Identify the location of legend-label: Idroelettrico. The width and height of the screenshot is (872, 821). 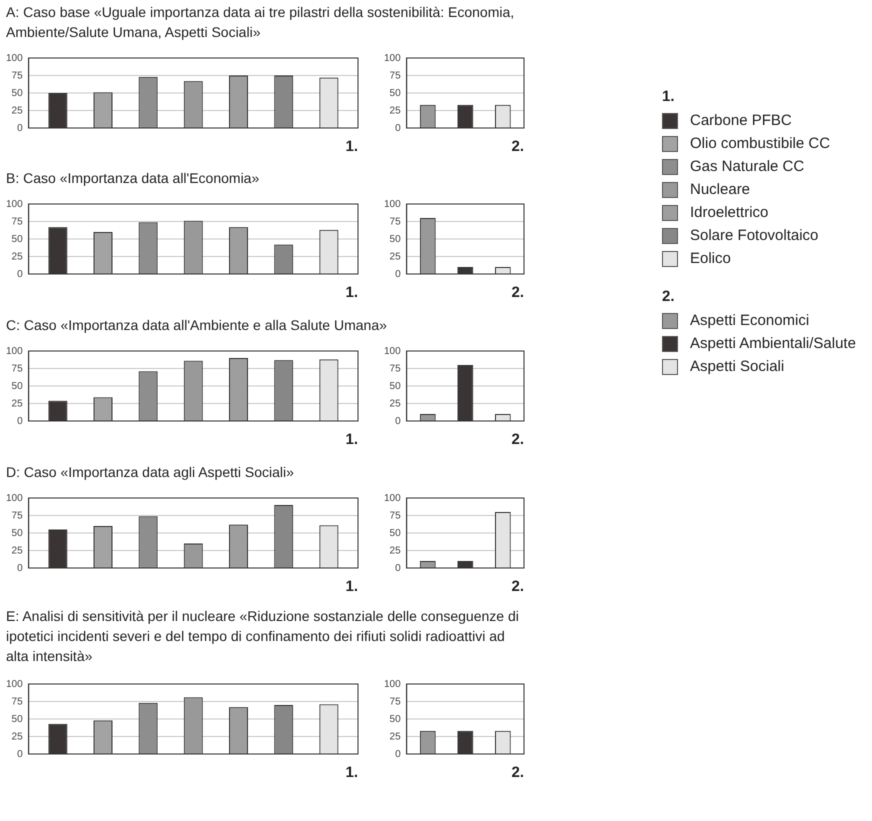
(729, 212).